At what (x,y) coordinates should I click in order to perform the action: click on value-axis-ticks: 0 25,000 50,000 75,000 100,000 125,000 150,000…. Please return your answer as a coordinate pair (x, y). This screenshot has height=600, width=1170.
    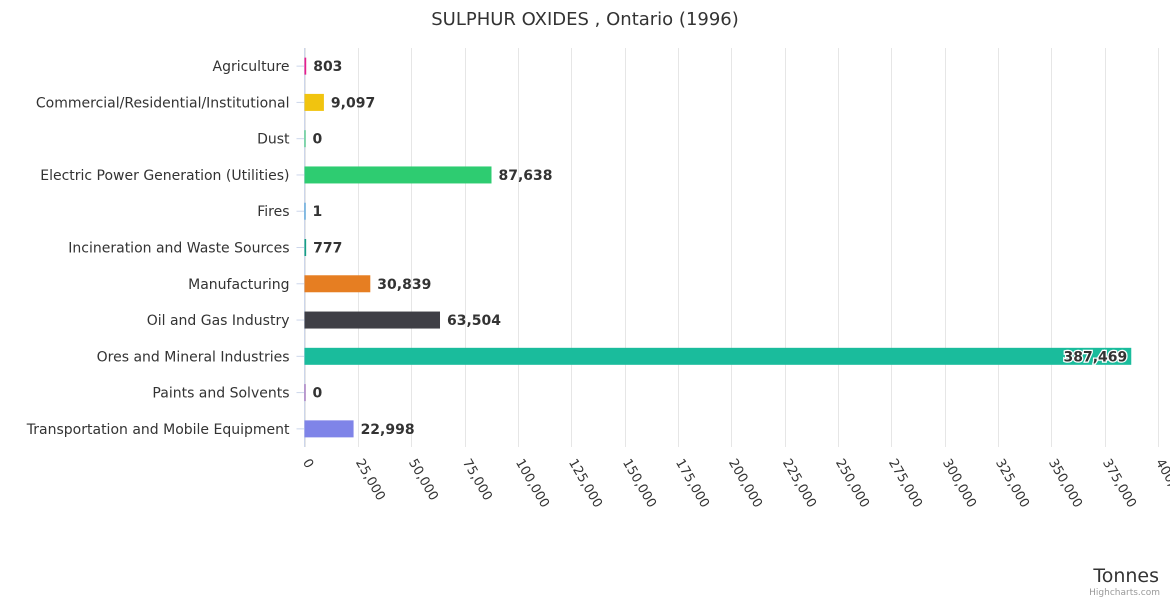
    Looking at the image, I should click on (734, 484).